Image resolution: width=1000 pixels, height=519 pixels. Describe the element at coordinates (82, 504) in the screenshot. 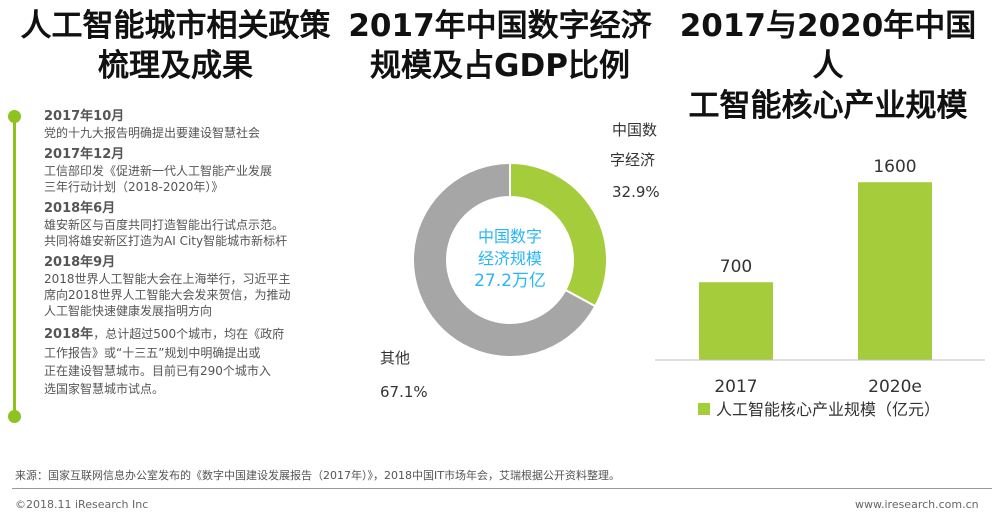

I see `copyright: ©2018.11 iResearch Inc` at that location.